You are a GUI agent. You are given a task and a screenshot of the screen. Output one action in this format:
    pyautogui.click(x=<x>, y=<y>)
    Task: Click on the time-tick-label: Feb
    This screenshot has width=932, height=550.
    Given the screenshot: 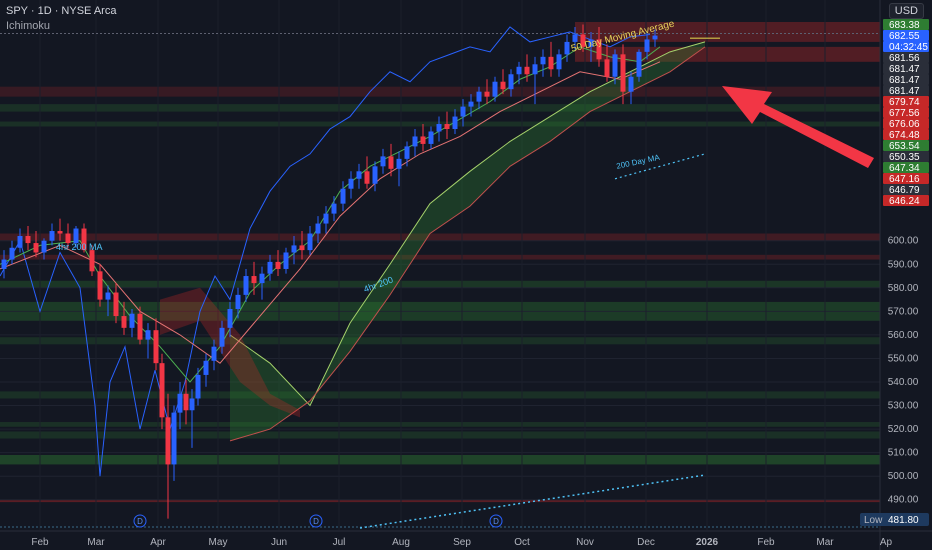 What is the action you would take?
    pyautogui.click(x=766, y=542)
    